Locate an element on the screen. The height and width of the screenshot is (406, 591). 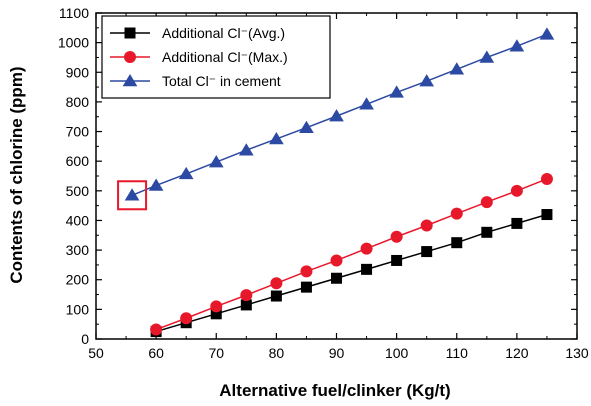
legend-label: Additional Cl⁻(Max.) is located at coordinates (225, 57).